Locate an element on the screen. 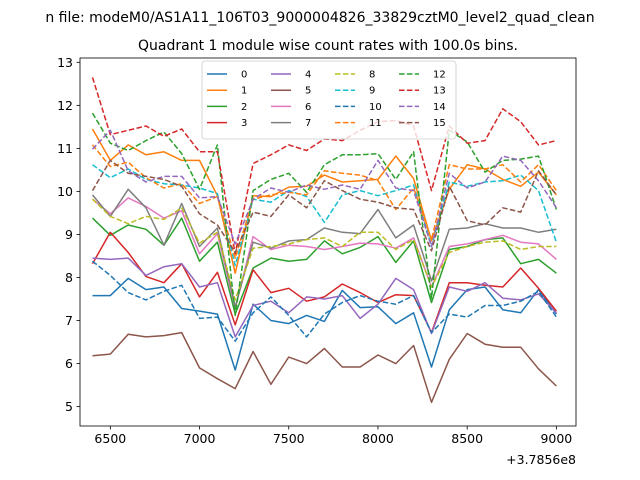 The image size is (640, 480). x-tick-label: 7500 is located at coordinates (289, 438).